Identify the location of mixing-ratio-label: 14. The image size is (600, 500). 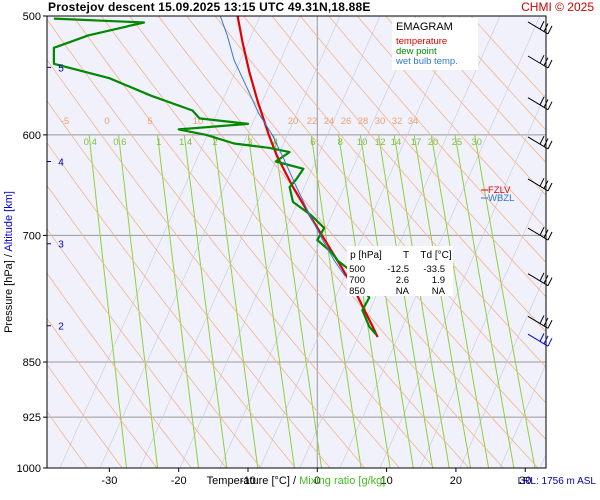
(396, 142).